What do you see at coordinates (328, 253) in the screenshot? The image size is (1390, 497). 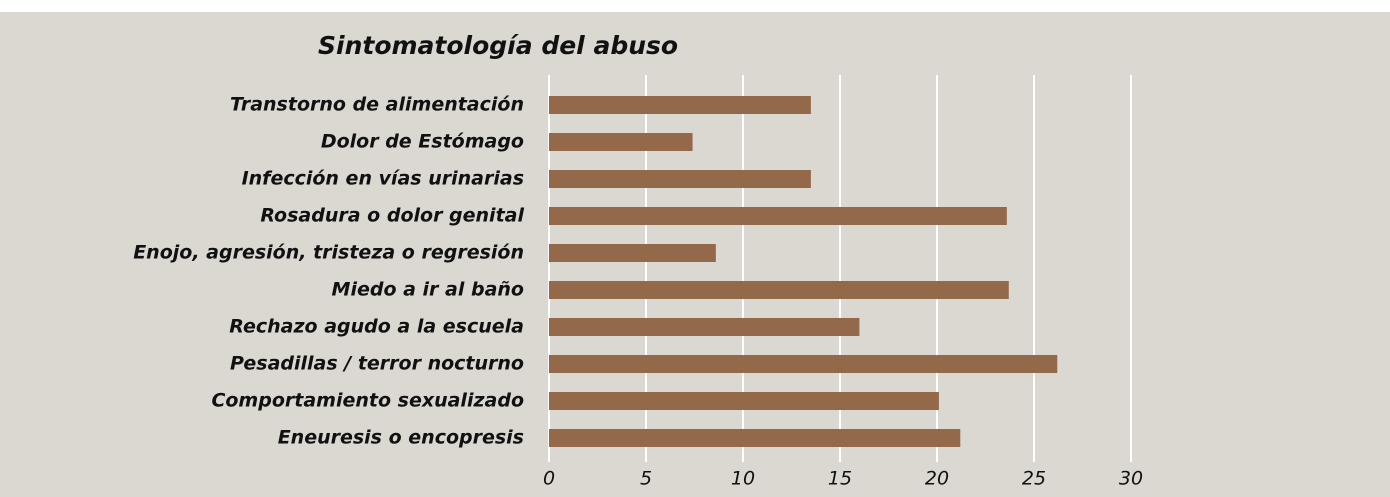 I see `y-tick-label: Enojo, agresión, tristeza o regresión` at bounding box center [328, 253].